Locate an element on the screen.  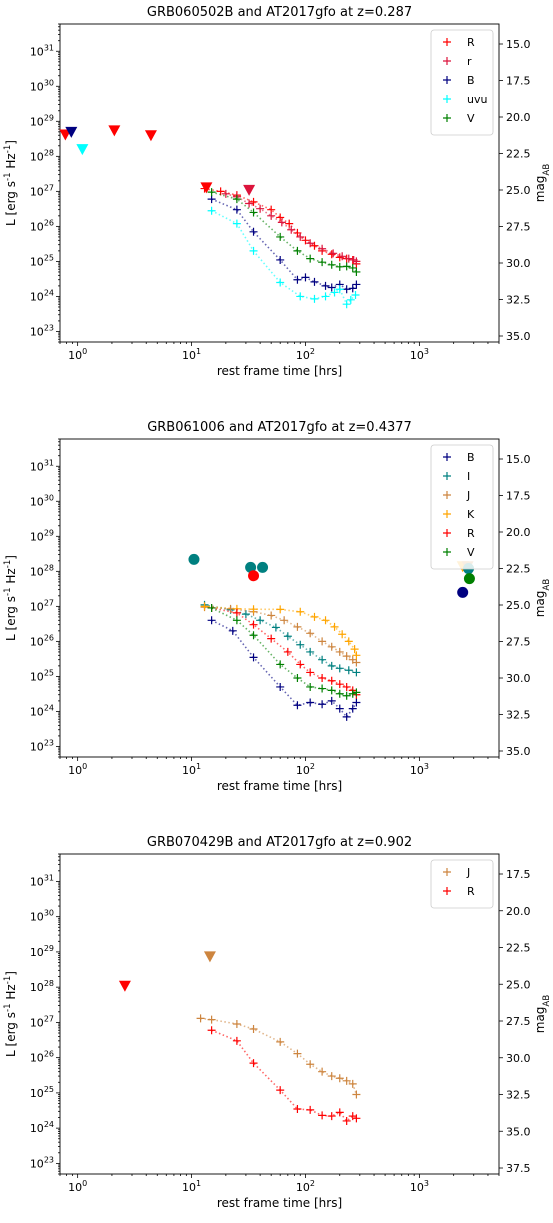
y2-tick-label: 35.0 is located at coordinates (518, 336).